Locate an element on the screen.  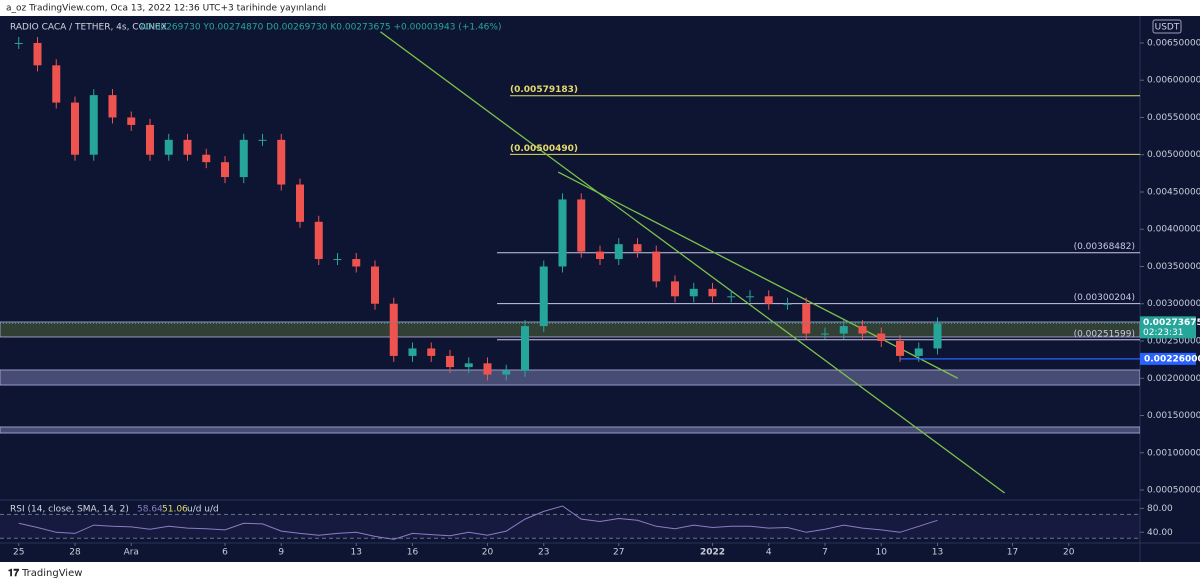
currency-label: USDT is located at coordinates (1167, 28).